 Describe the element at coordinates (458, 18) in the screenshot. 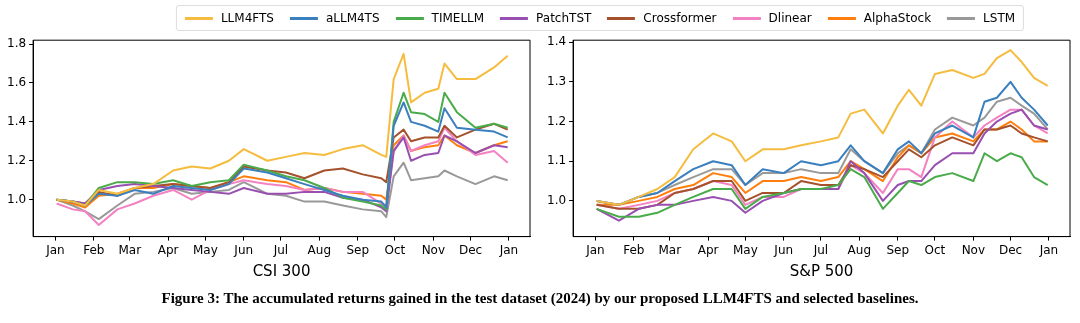

I see `legend-label: TIMELLM` at that location.